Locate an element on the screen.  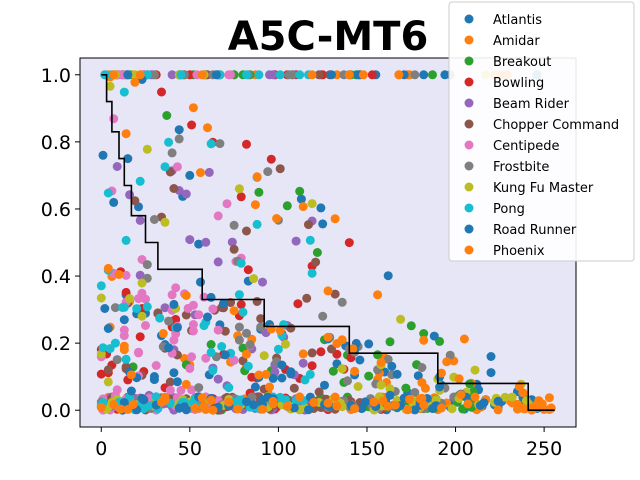
y-tick-label: 0.8 is located at coordinates (56, 143).